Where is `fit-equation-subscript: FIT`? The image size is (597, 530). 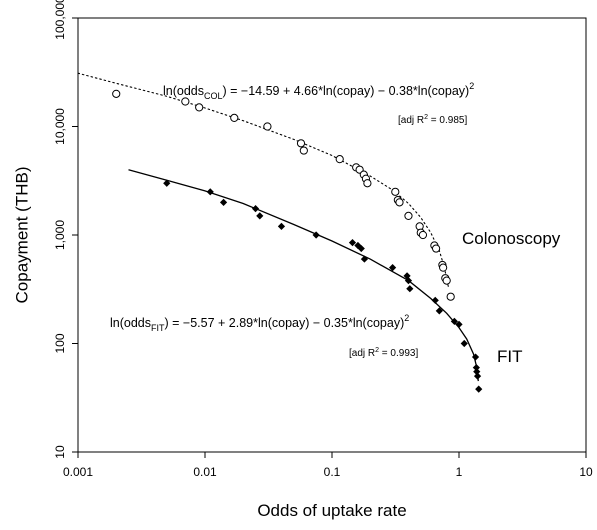
fit-equation-subscript: FIT is located at coordinates (158, 328).